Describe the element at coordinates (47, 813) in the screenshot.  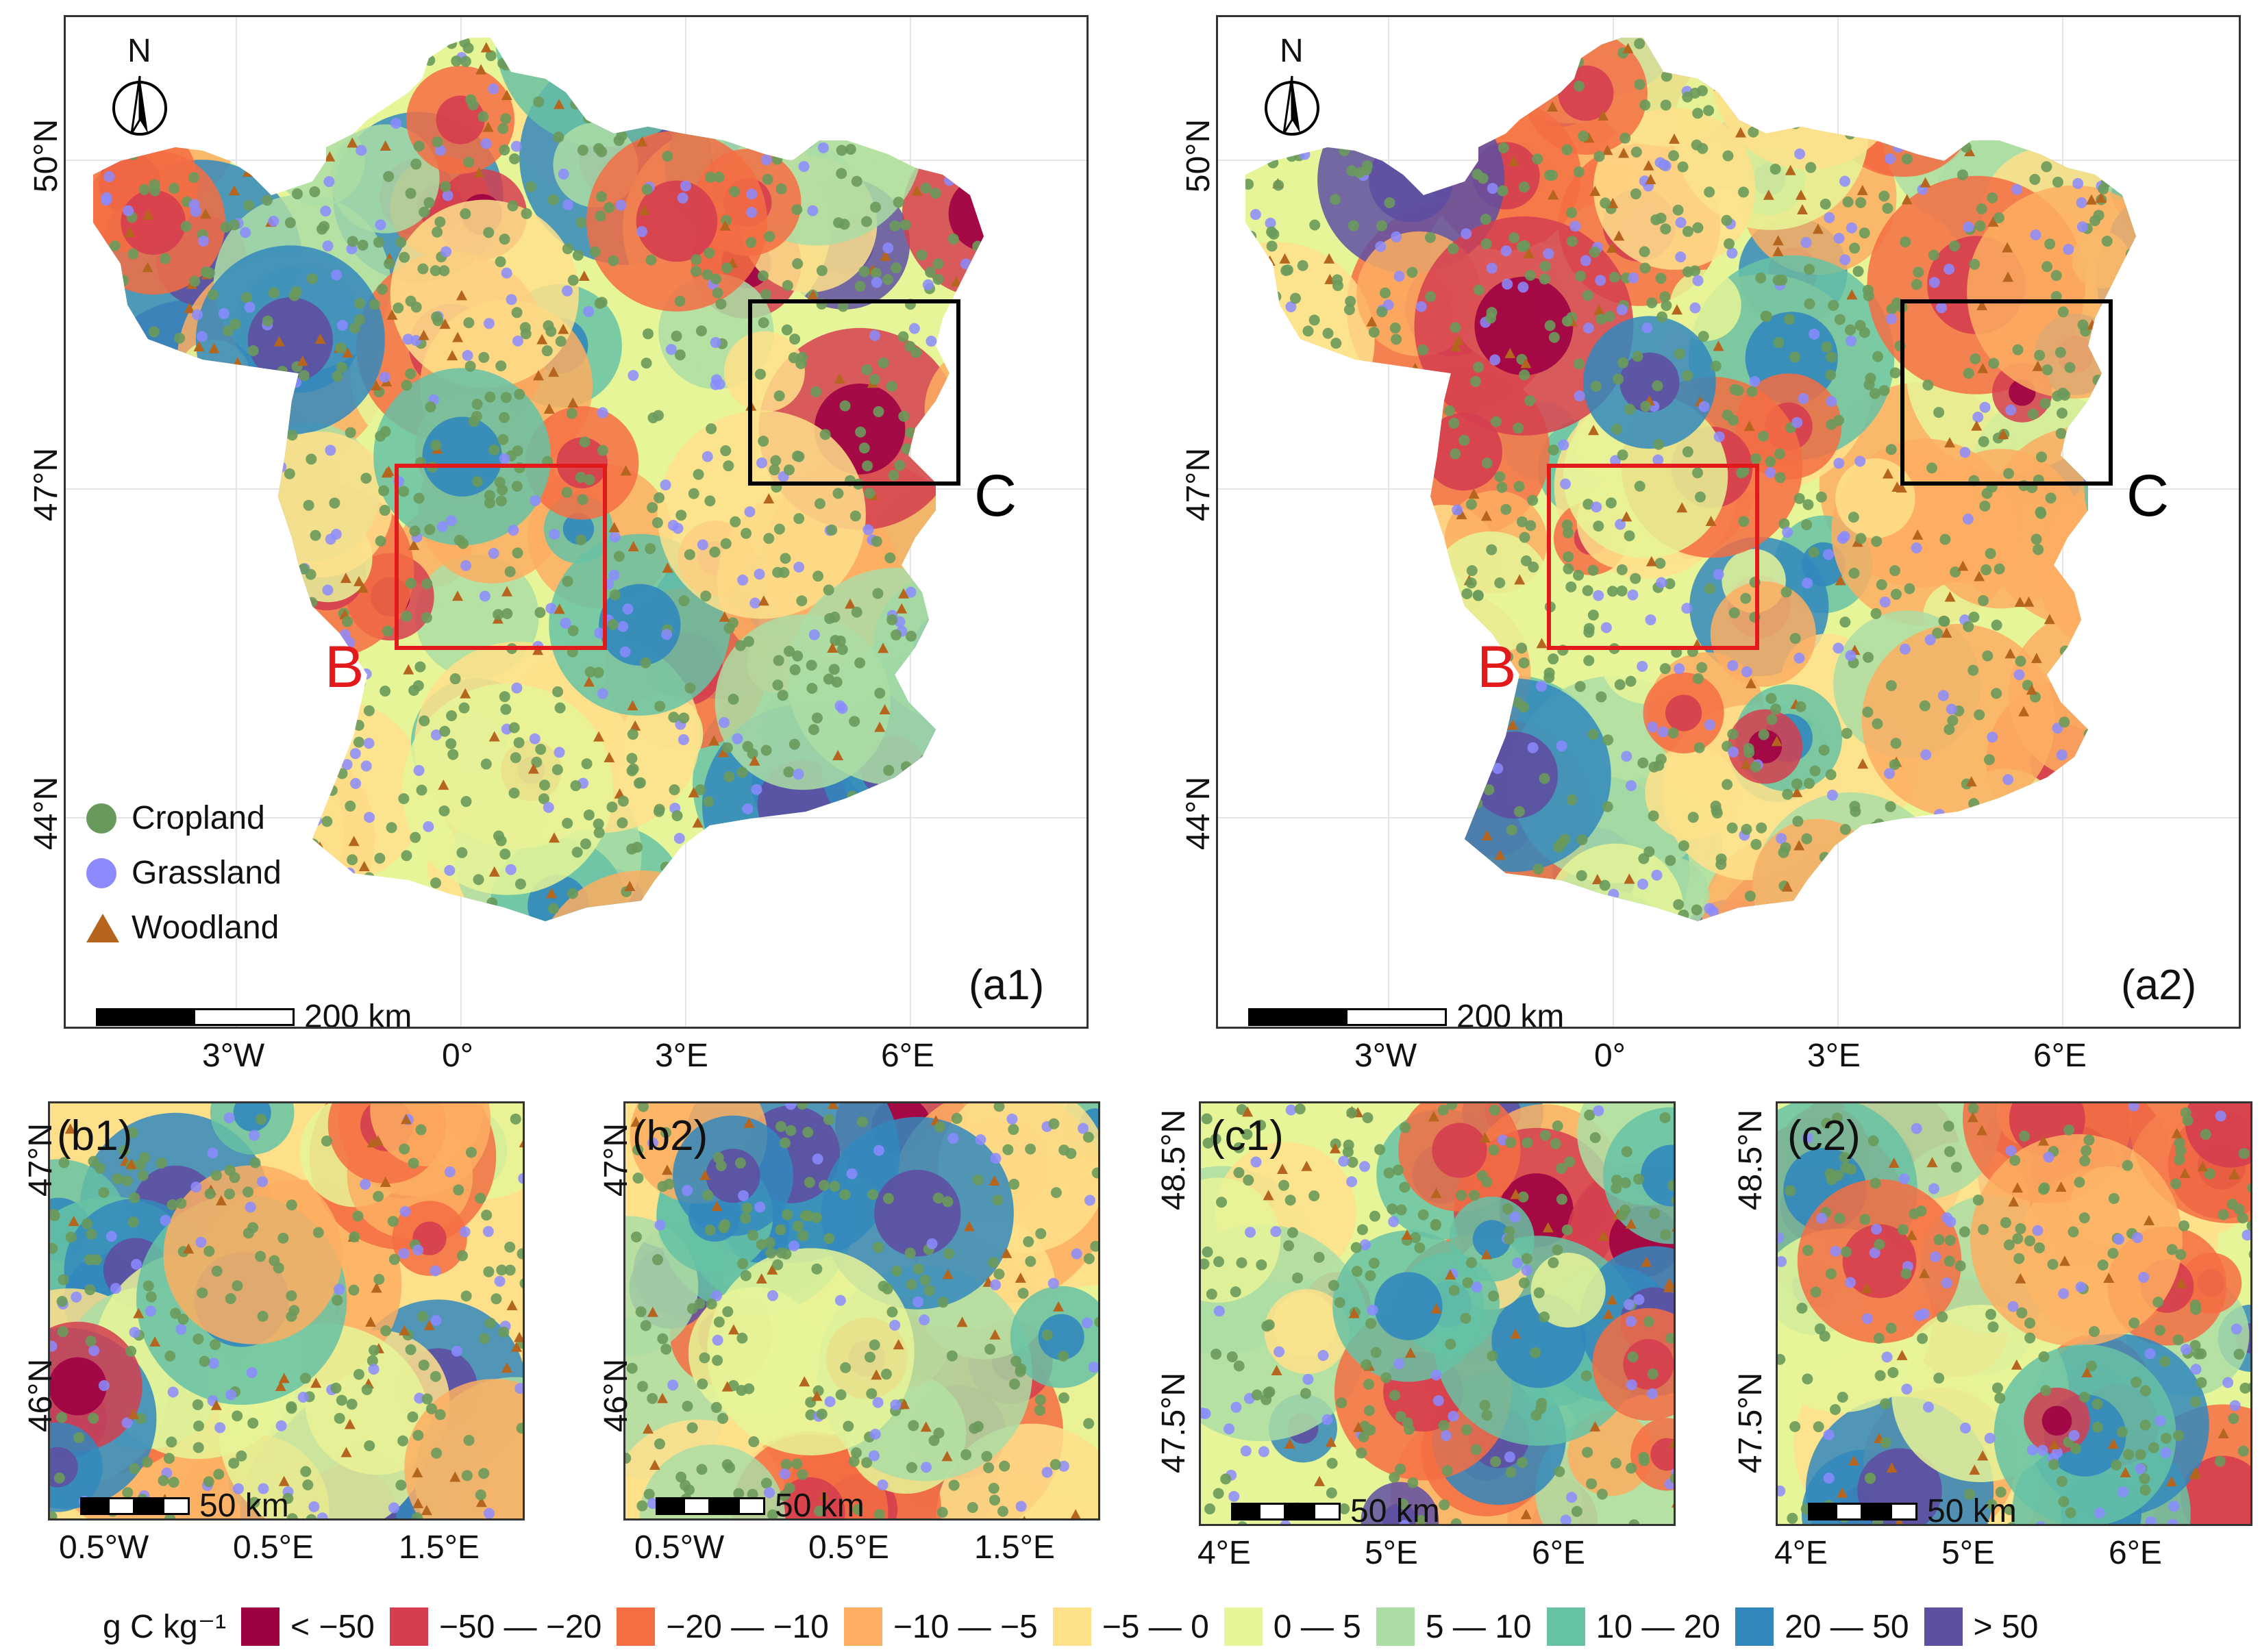
I see `lat-tick: 44°N` at that location.